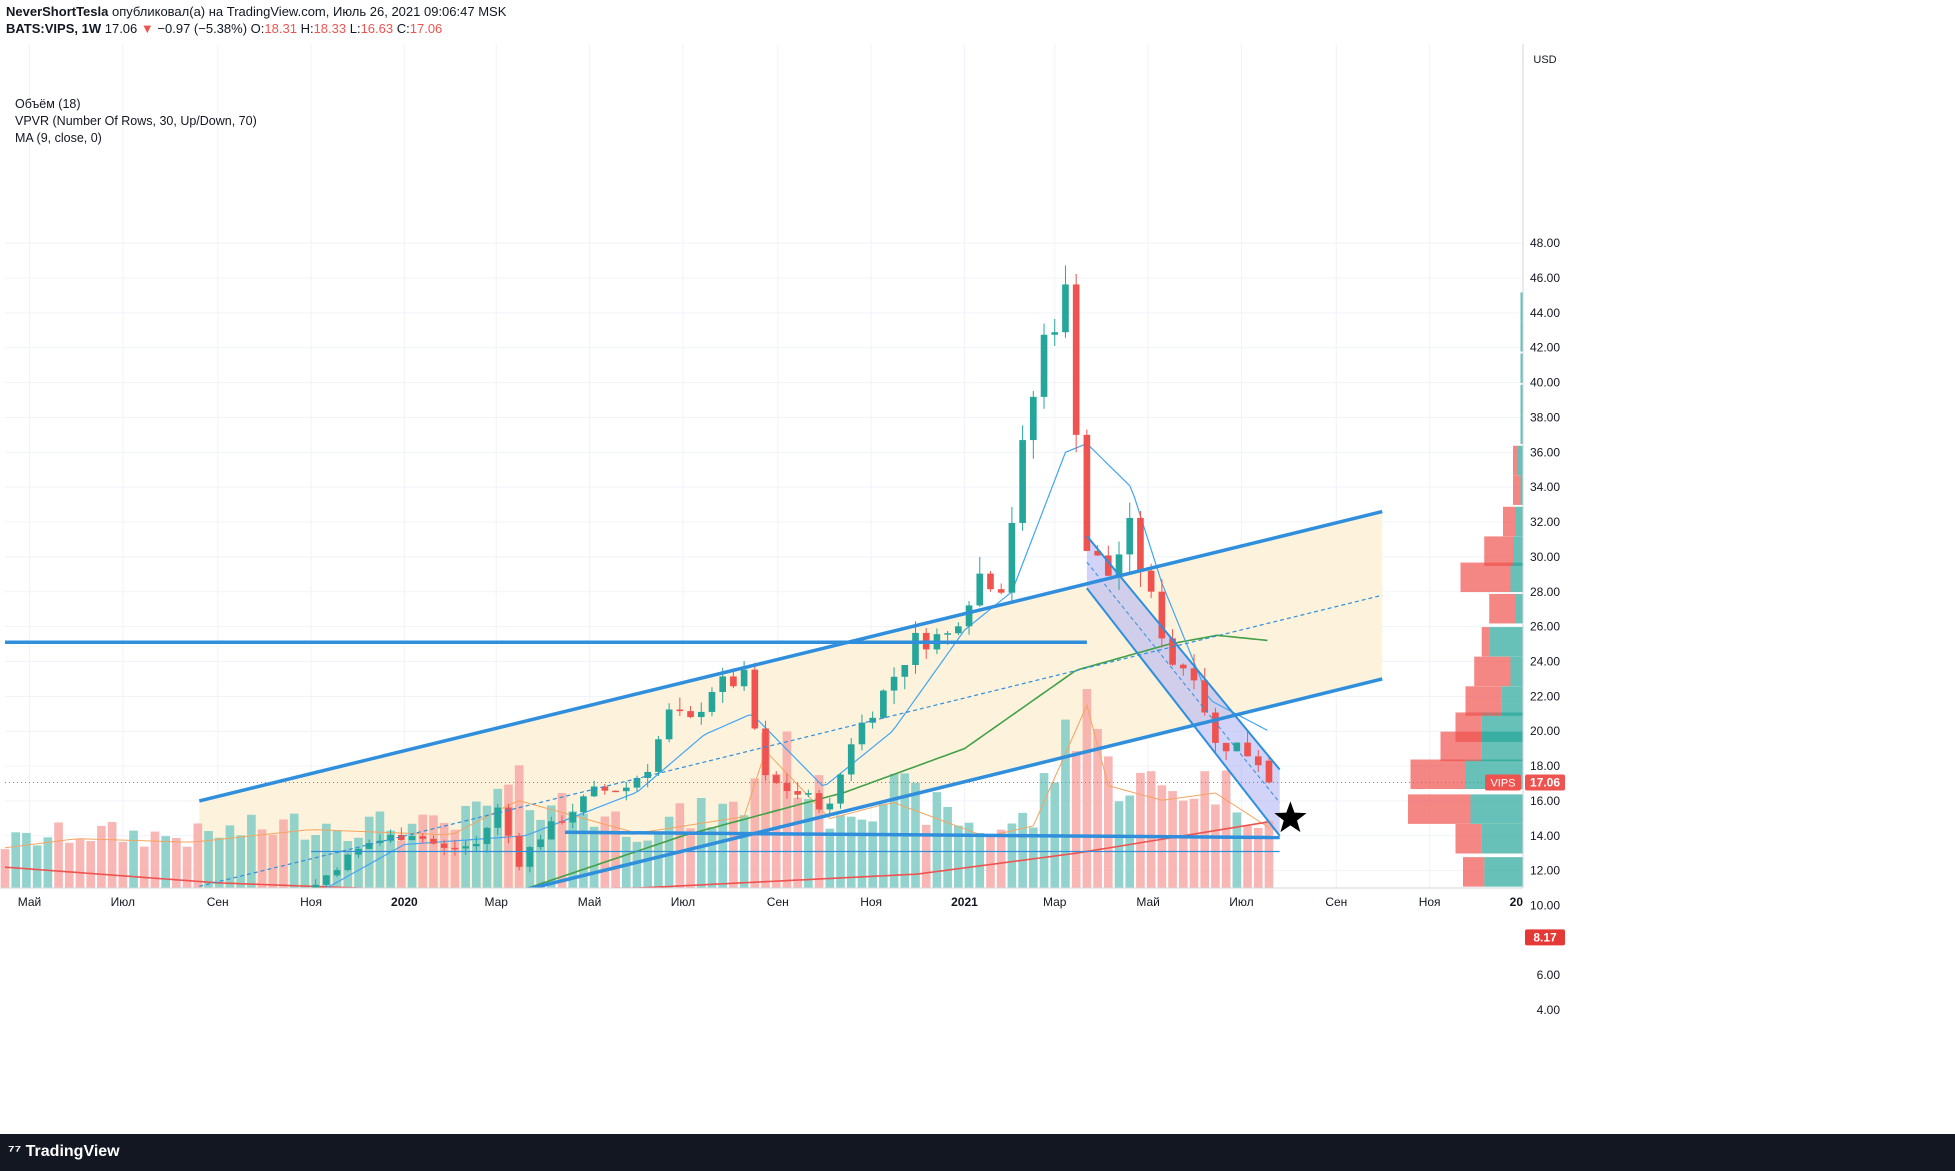 The width and height of the screenshot is (1955, 1171). What do you see at coordinates (64, 1152) in the screenshot?
I see `tradingview-logo: ⁷⁷ TradingView` at bounding box center [64, 1152].